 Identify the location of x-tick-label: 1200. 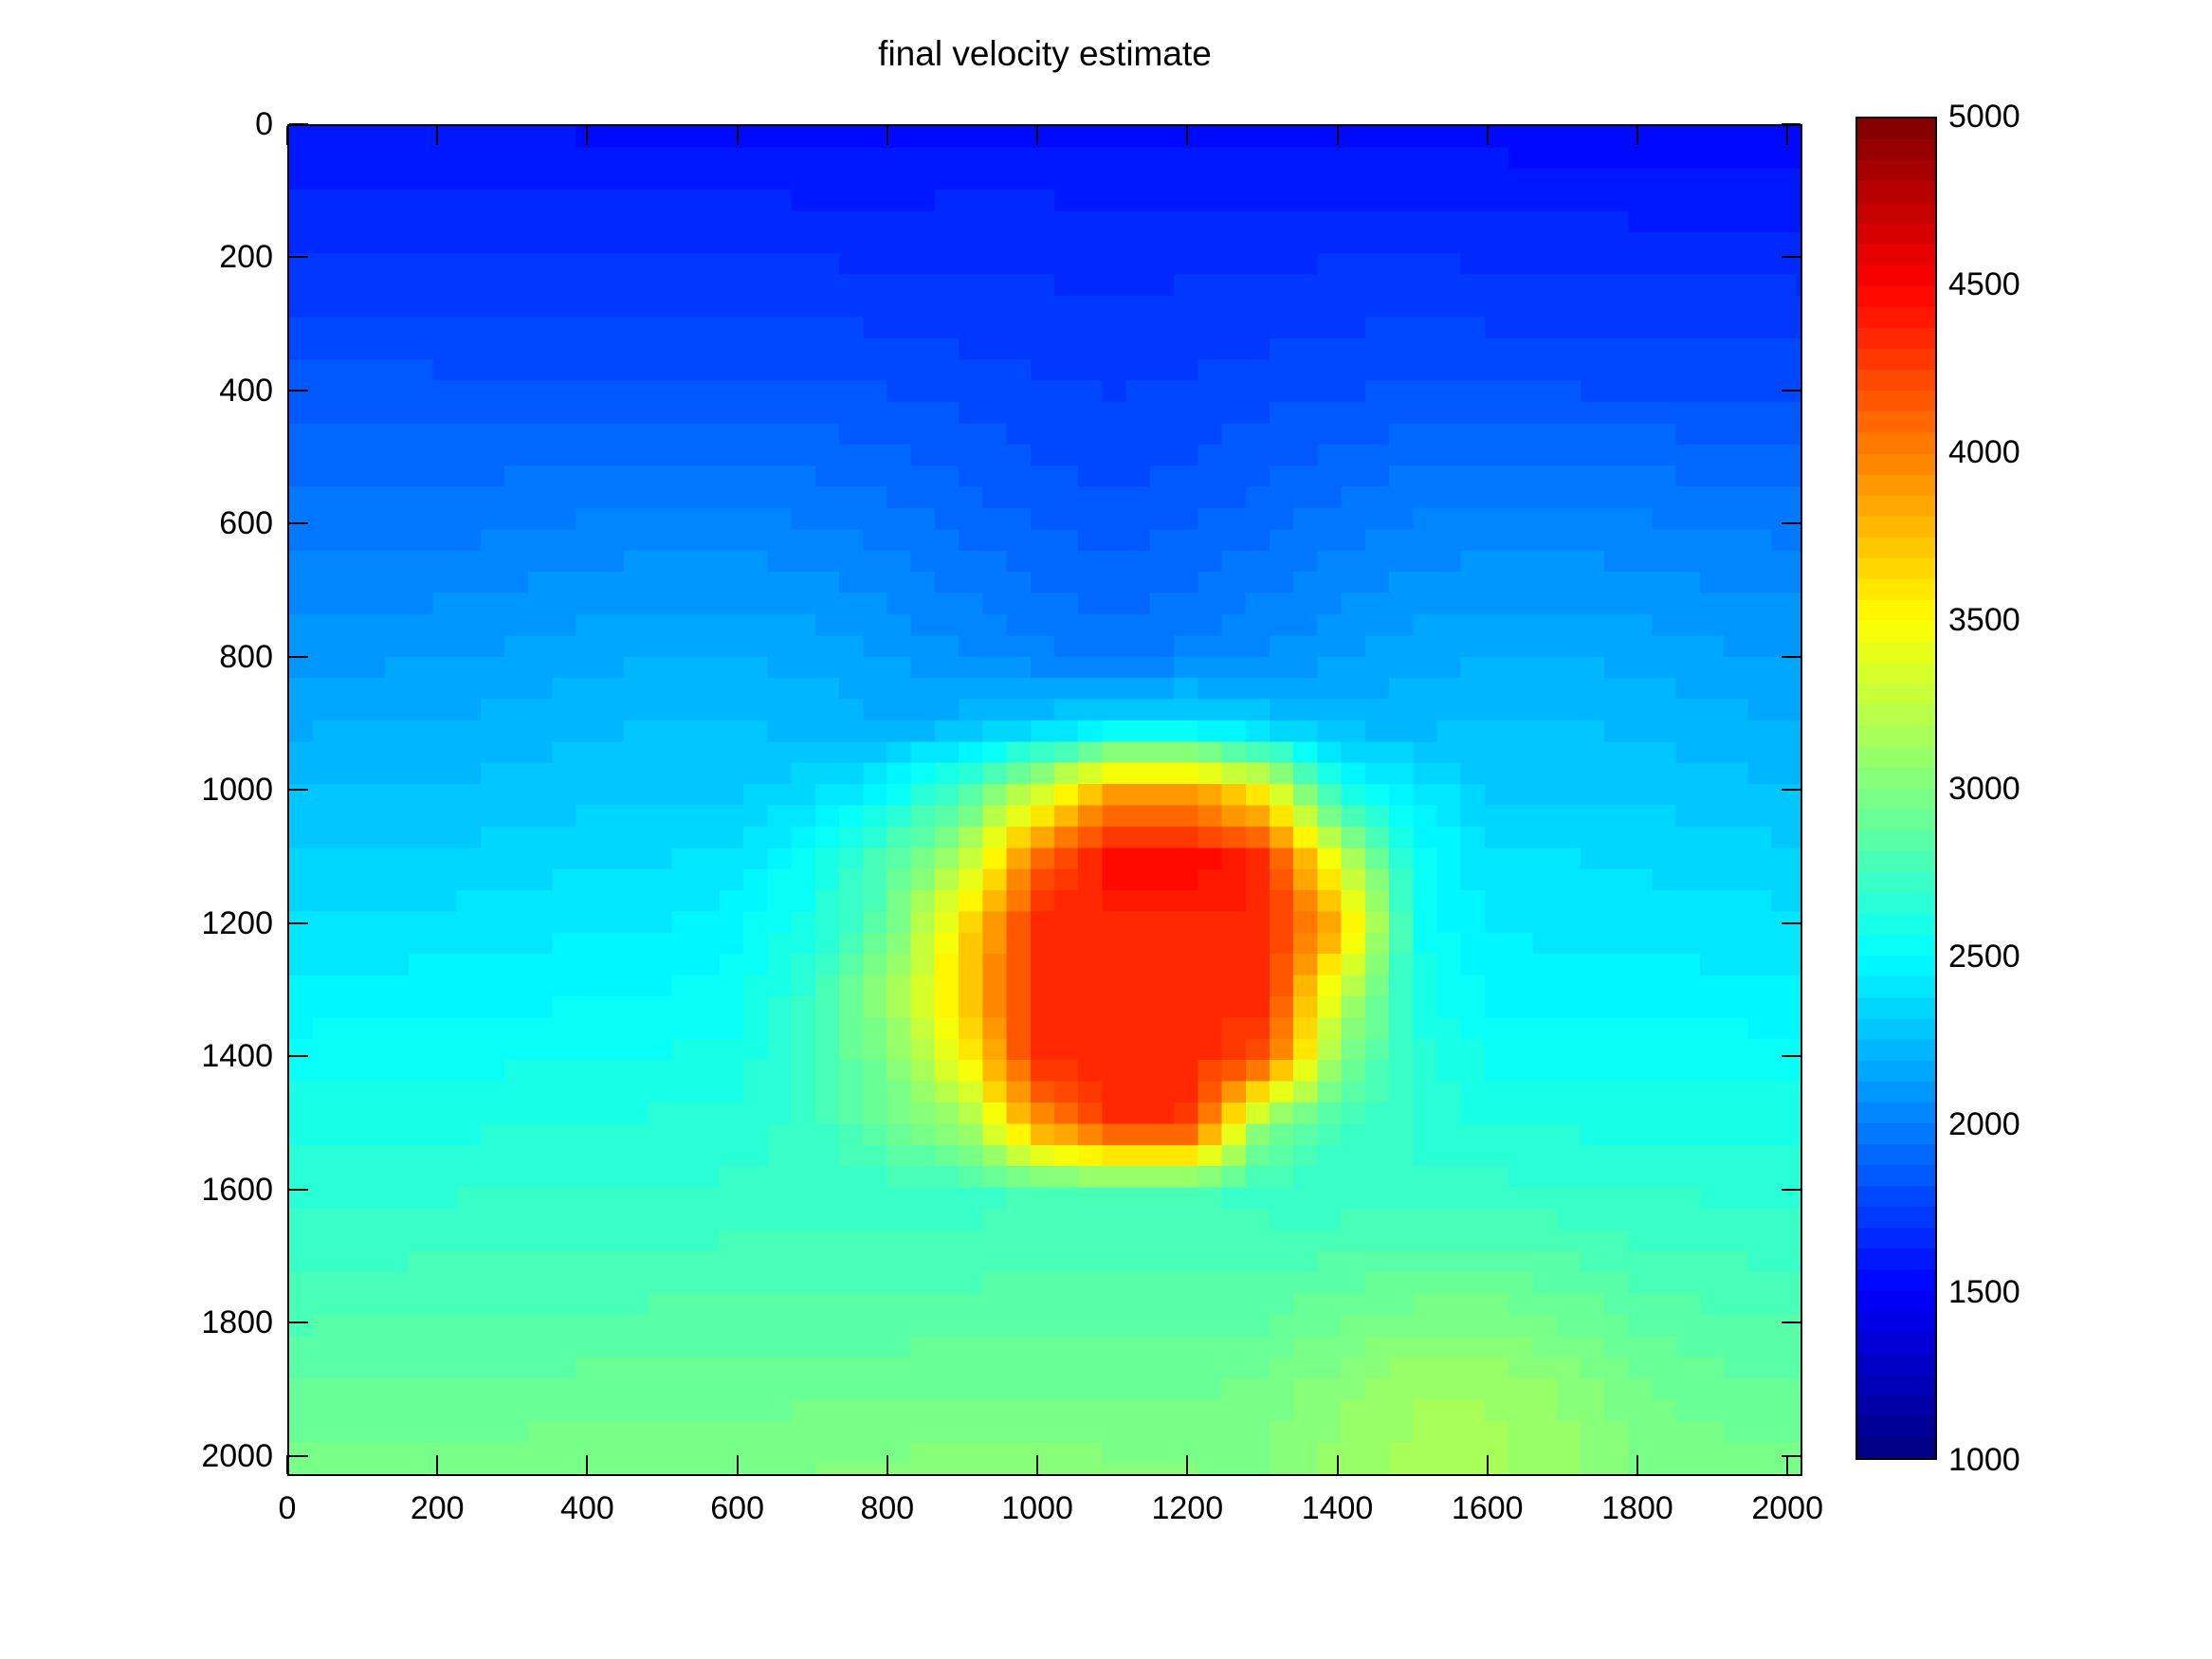
(1187, 1508).